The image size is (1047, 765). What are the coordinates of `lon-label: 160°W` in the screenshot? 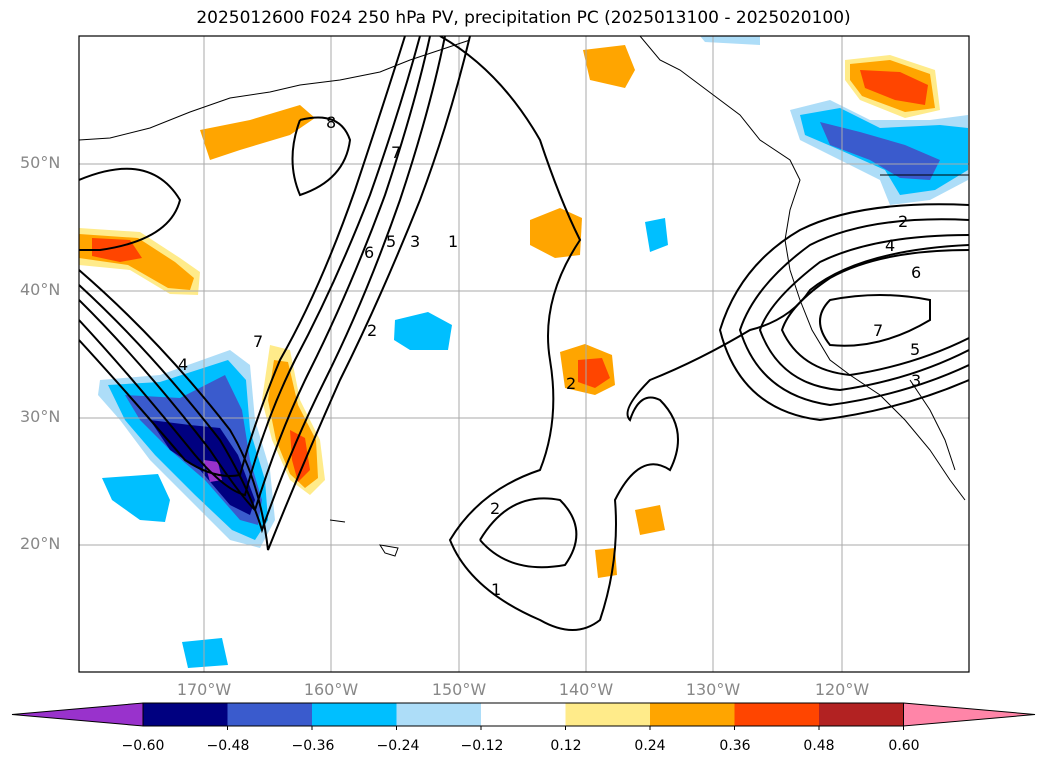 It's located at (331, 689).